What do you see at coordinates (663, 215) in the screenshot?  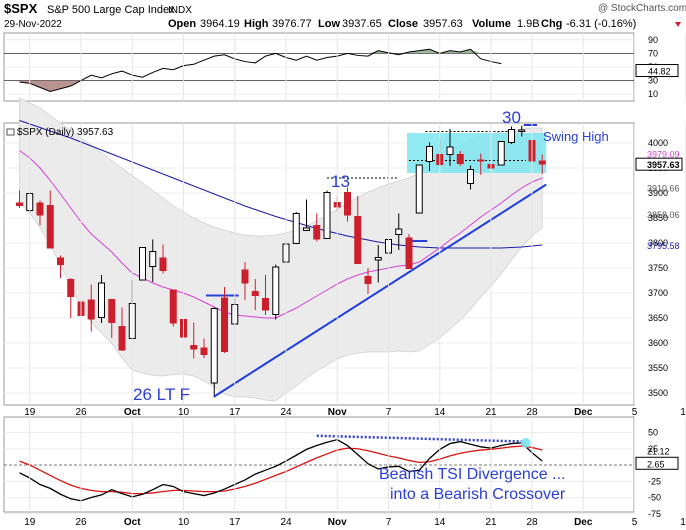 I see `price-value-label: 3858.06` at bounding box center [663, 215].